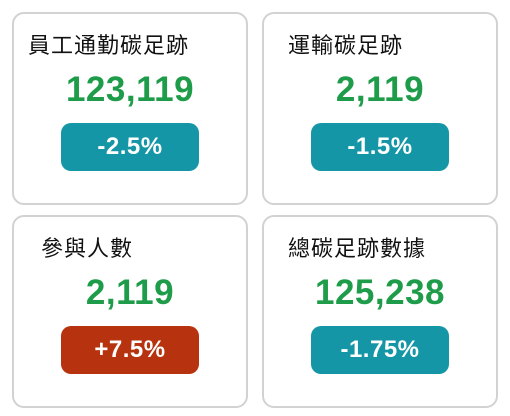  What do you see at coordinates (380, 350) in the screenshot?
I see `change-badge: -1.75%` at bounding box center [380, 350].